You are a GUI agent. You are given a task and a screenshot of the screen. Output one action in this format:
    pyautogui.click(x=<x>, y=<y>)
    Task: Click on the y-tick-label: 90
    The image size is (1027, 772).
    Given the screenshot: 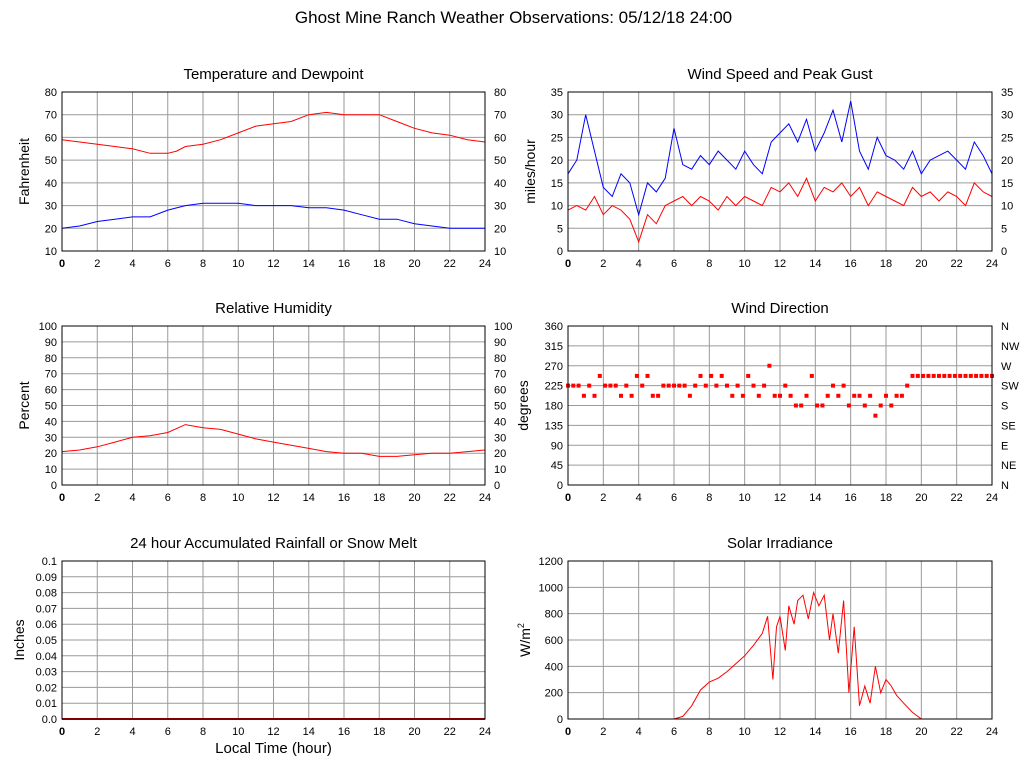 What is the action you would take?
    pyautogui.click(x=557, y=446)
    